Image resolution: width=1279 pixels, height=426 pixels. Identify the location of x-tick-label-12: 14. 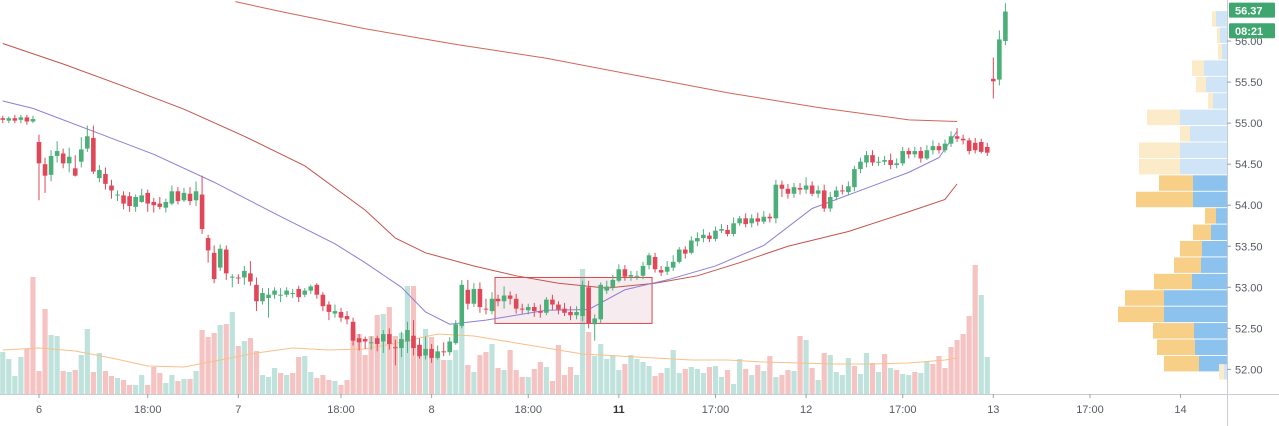
(1180, 410).